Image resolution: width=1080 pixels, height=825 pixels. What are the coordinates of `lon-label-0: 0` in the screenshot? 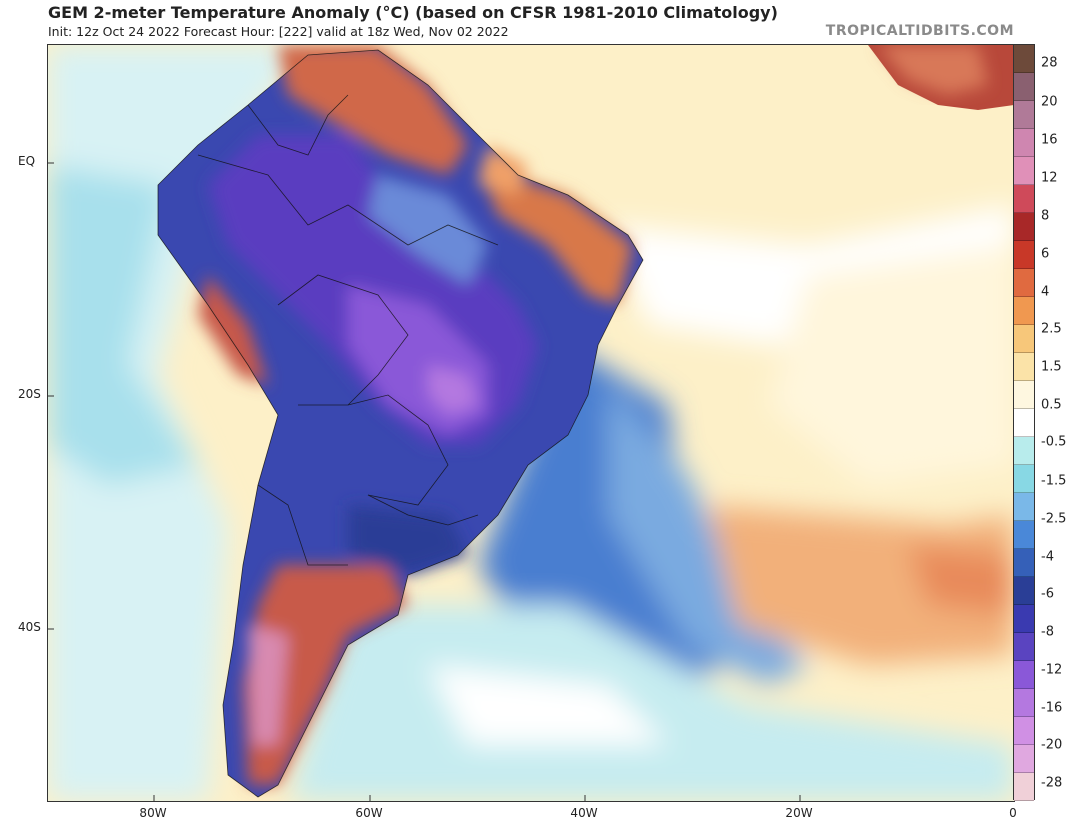 It's located at (1013, 813).